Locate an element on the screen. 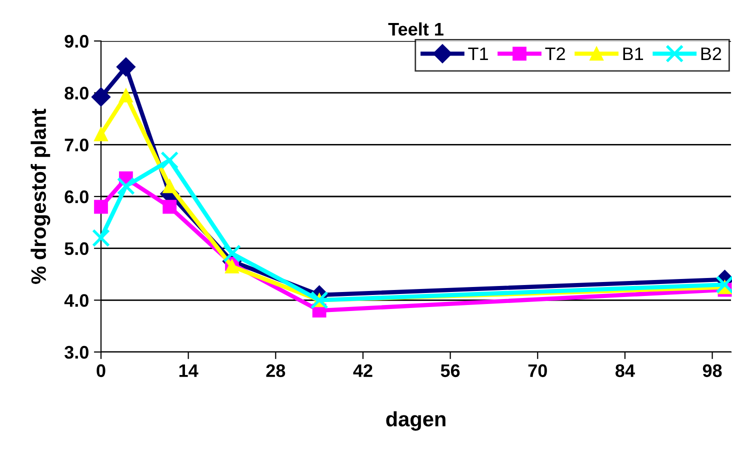 The width and height of the screenshot is (732, 466). x-tick-label: 14 is located at coordinates (188, 370).